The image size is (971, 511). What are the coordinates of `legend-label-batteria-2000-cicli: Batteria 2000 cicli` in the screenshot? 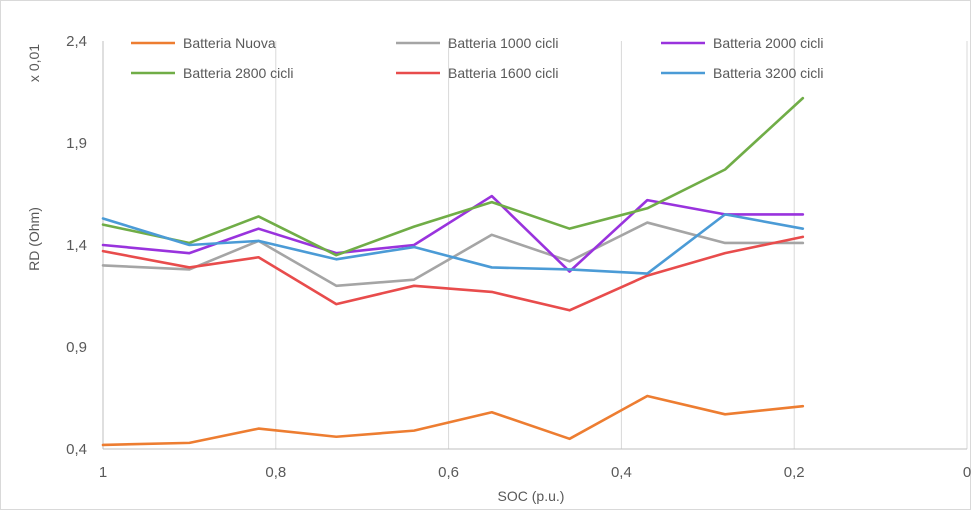 It's located at (768, 43).